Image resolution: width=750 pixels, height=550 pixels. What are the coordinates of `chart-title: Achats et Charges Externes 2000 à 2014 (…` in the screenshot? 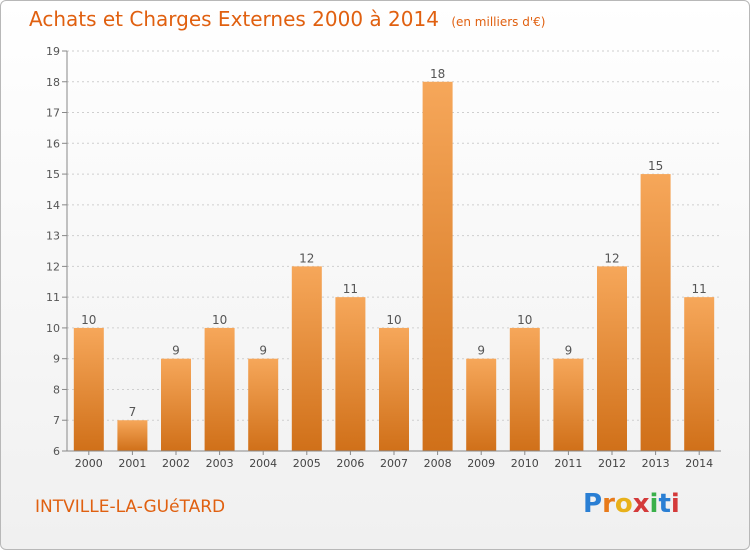 It's located at (287, 19).